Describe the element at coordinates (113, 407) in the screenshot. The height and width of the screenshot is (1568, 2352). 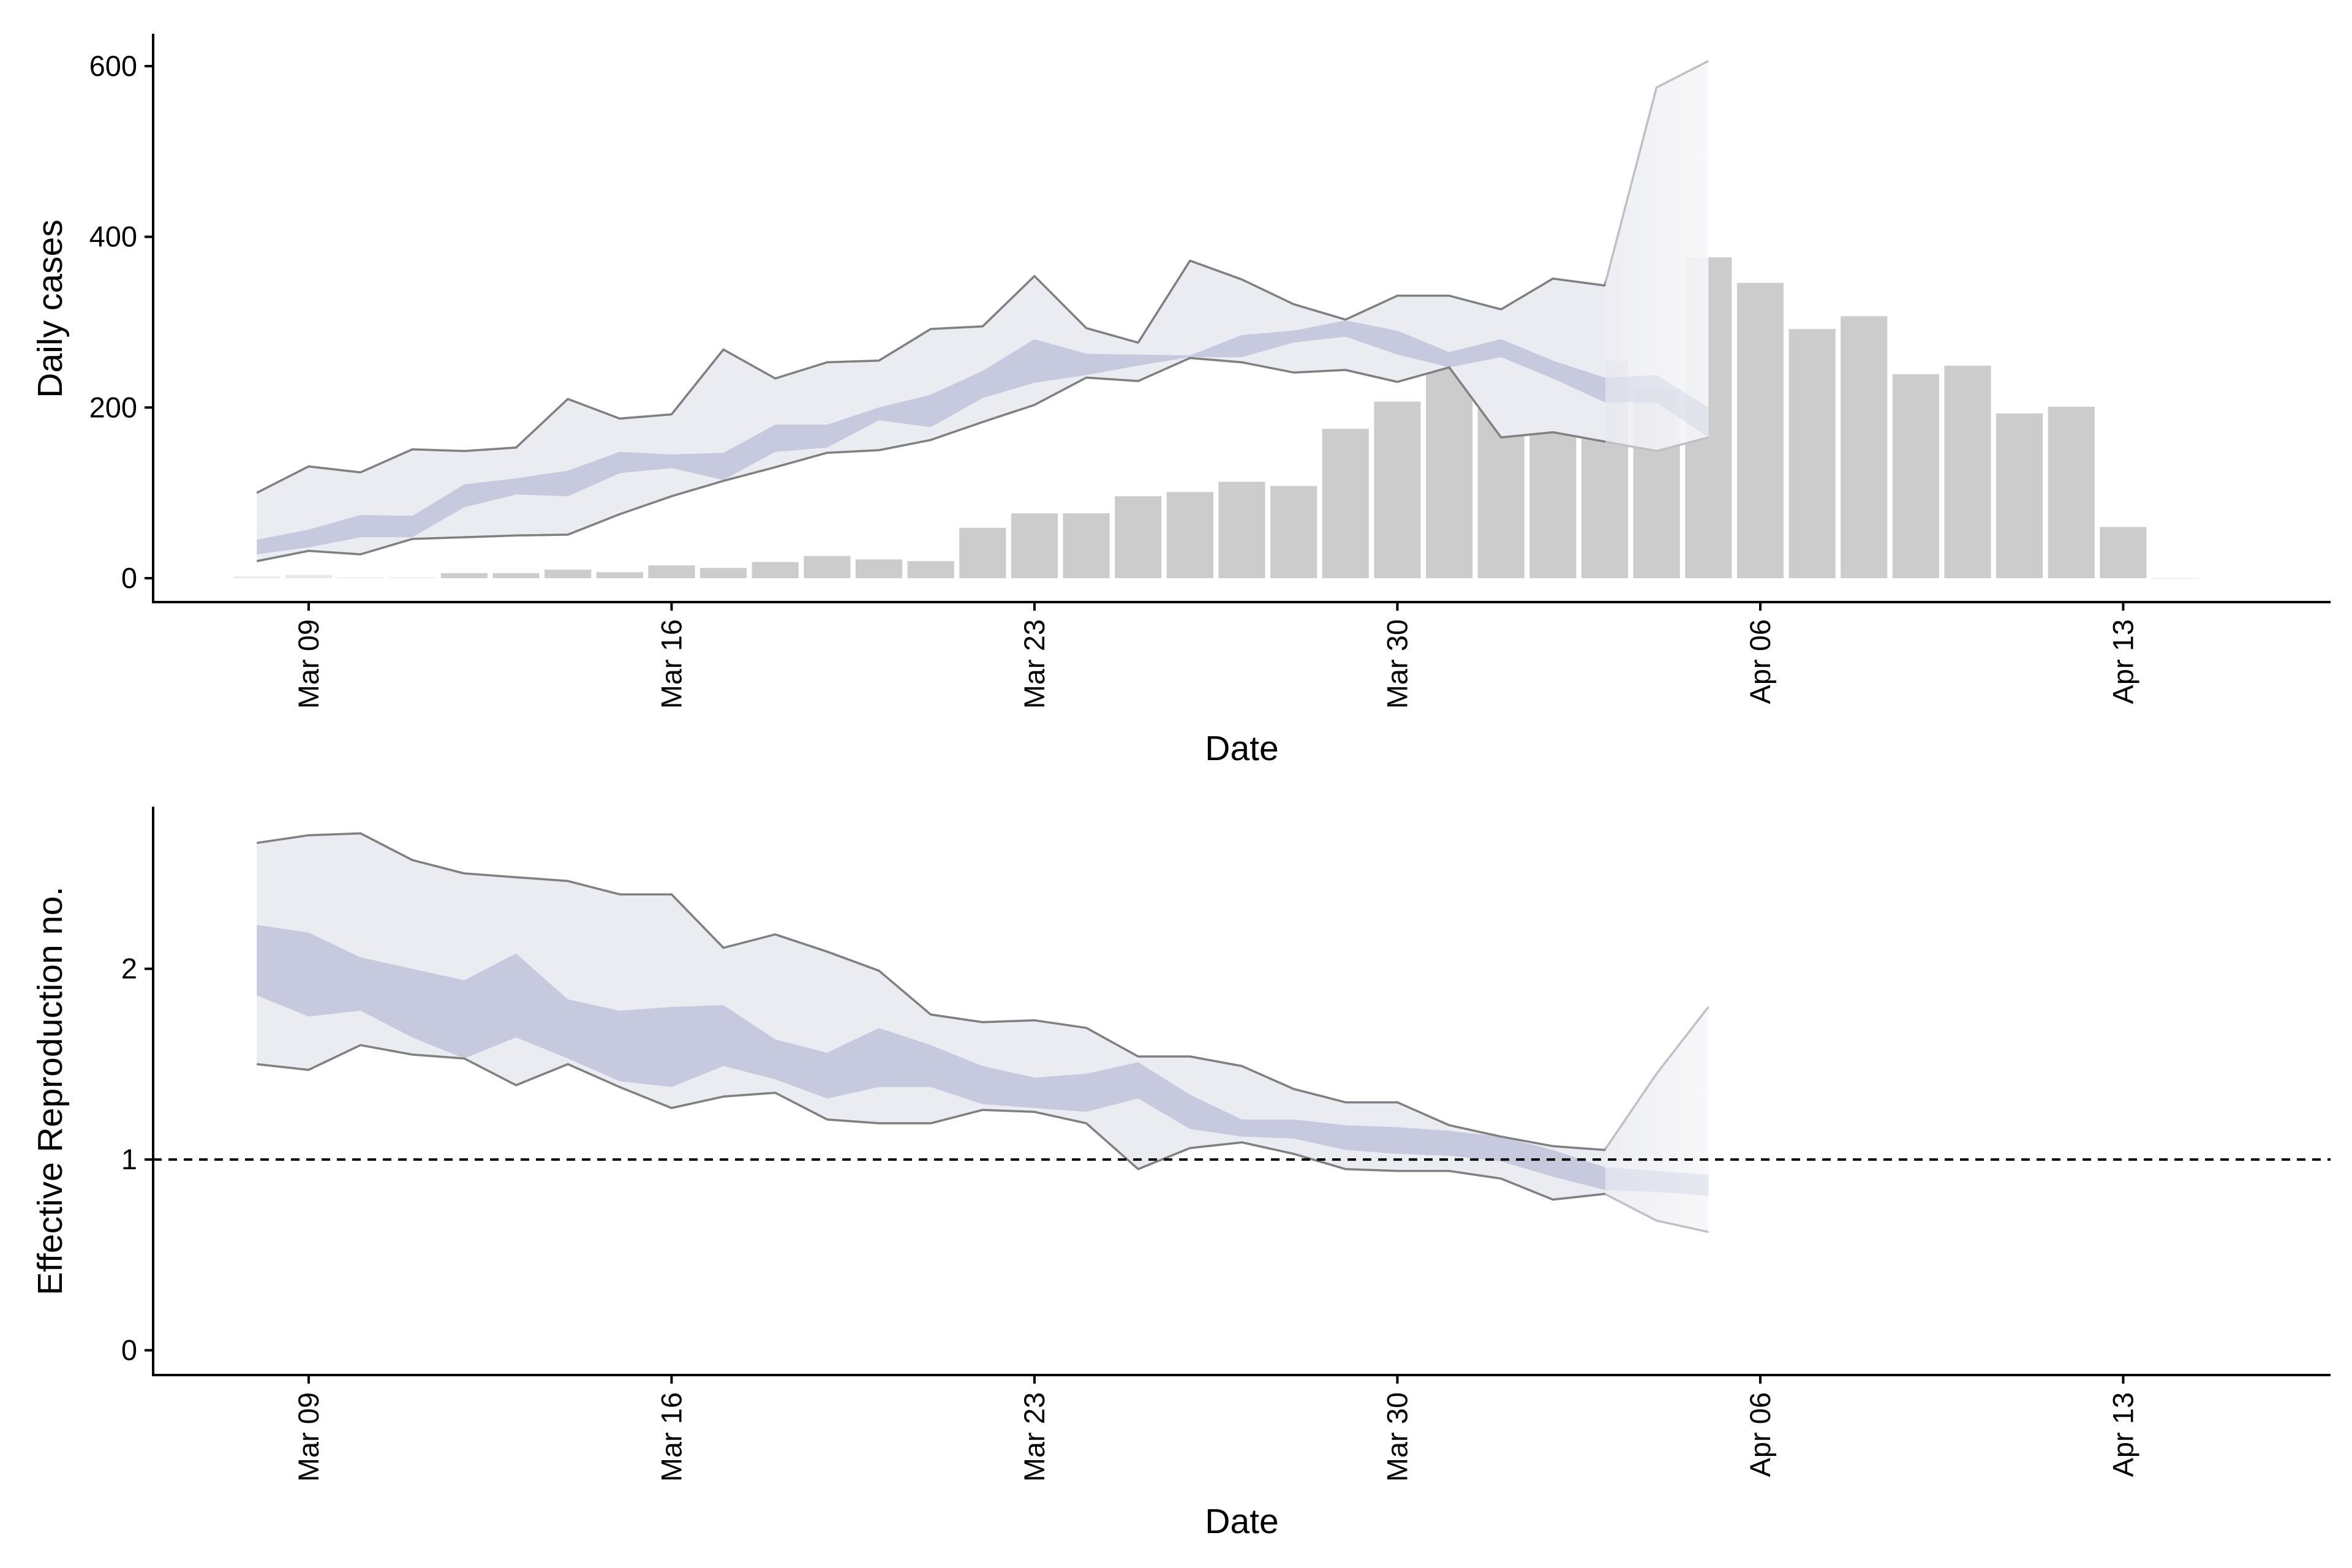
I see `y-tick-label: 200` at that location.